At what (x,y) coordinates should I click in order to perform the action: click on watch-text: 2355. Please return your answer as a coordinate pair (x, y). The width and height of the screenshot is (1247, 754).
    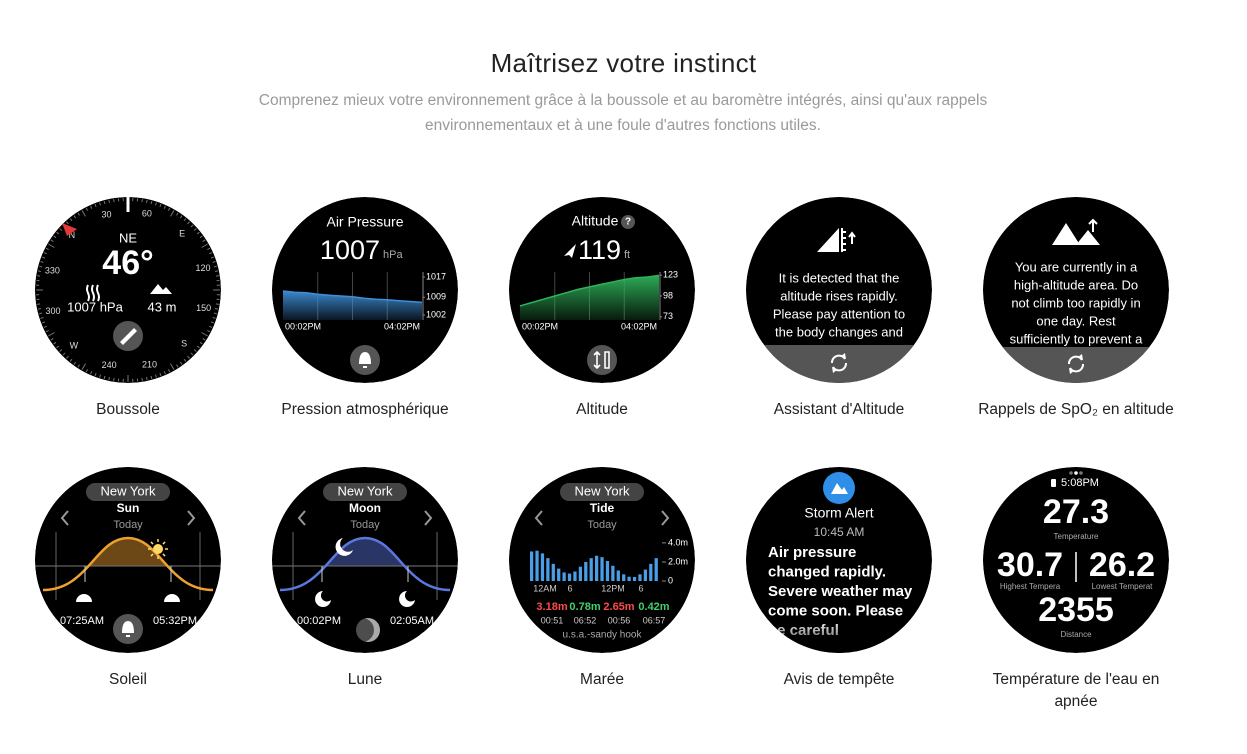
    Looking at the image, I should click on (1076, 610).